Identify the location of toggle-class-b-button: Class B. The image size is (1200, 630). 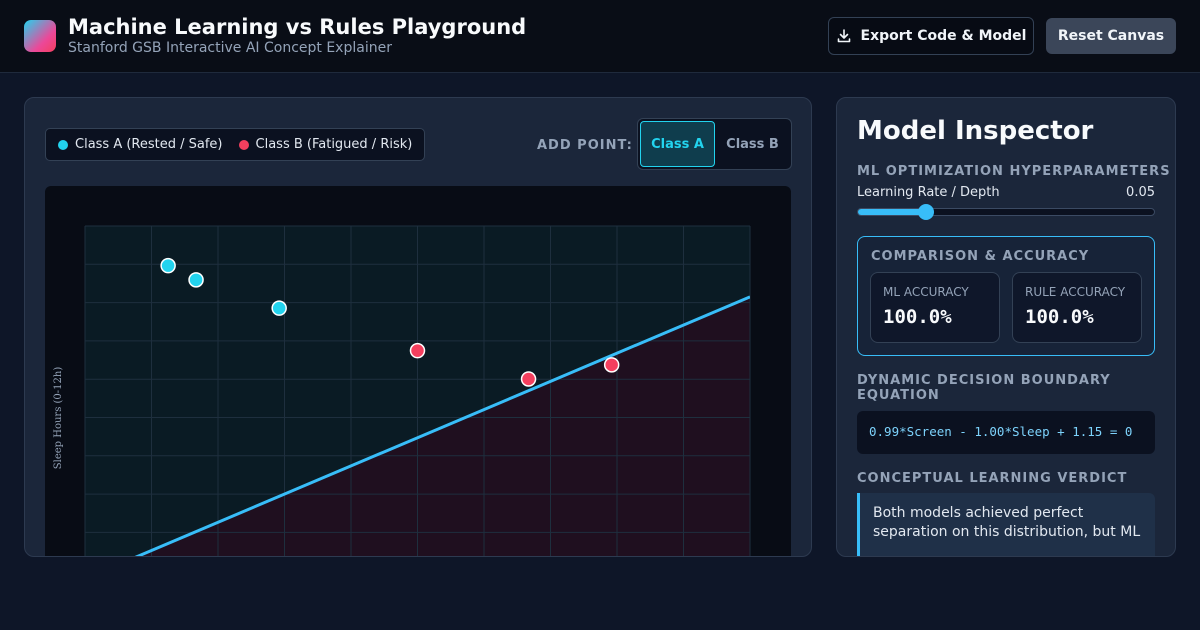
(752, 144).